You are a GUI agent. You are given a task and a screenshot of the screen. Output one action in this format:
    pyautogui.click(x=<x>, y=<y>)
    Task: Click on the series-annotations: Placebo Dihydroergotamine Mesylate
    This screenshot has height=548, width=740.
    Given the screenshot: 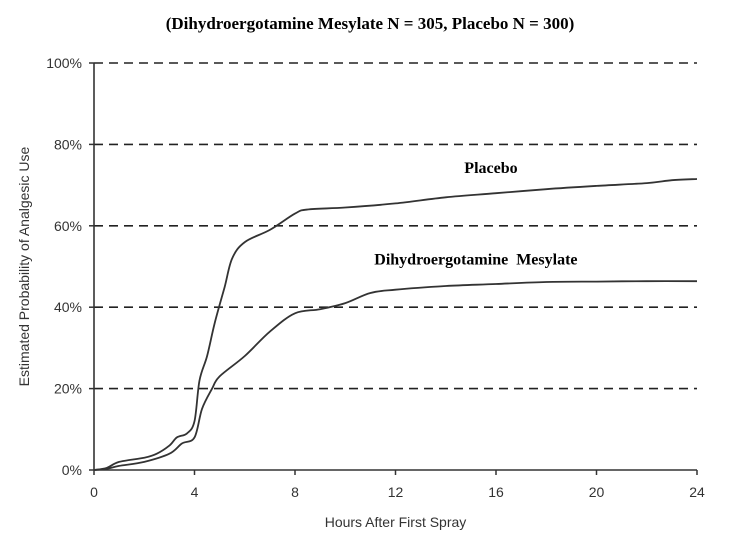 What is the action you would take?
    pyautogui.click(x=475, y=214)
    